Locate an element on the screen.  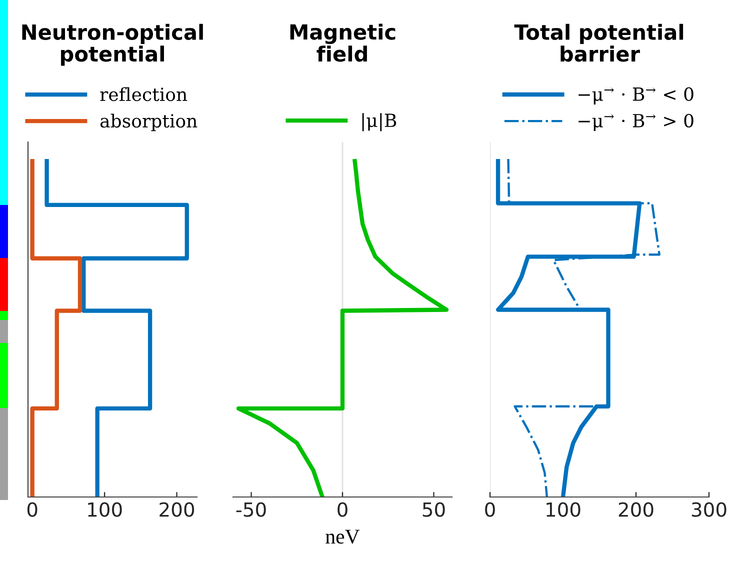
legend-label: −μ$^{→}$ · B$^{→}$ < 0 is located at coordinates (636, 95).